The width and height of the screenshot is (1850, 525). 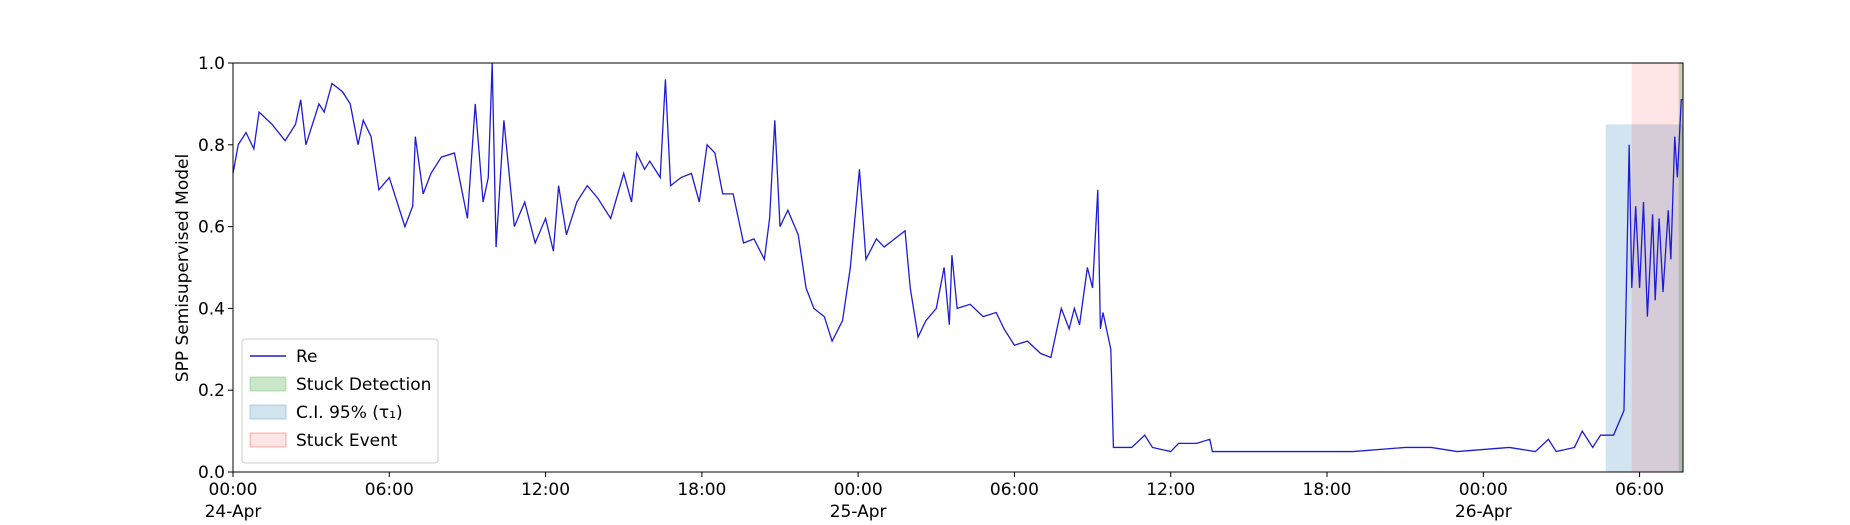 I want to click on x-tick-label: 24-Apr, so click(x=233, y=512).